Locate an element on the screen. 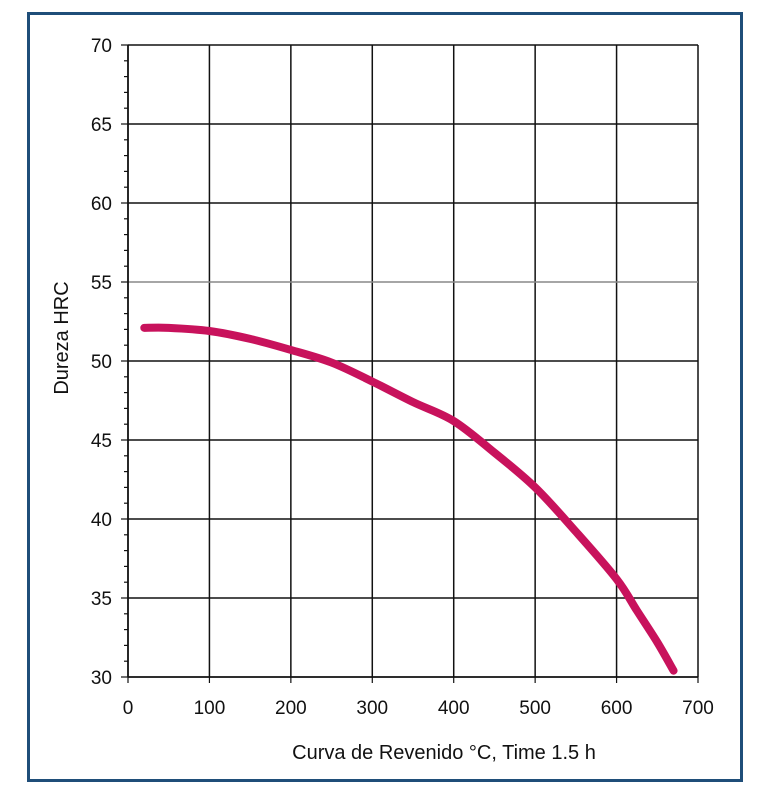  x-tick-label: 600 is located at coordinates (617, 708).